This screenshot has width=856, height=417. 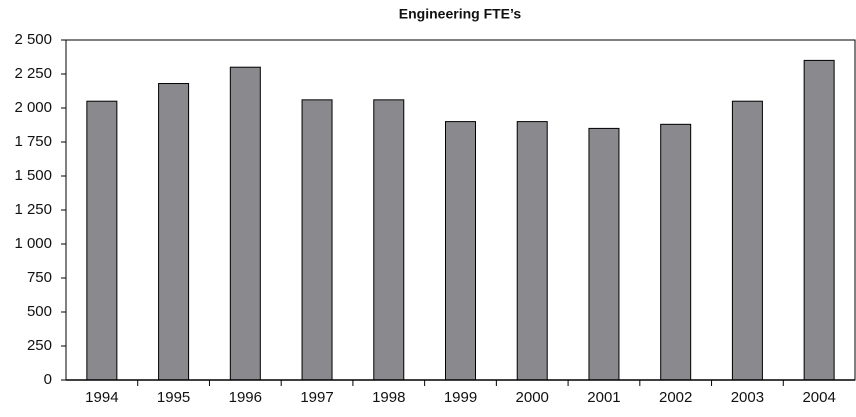 What do you see at coordinates (33, 73) in the screenshot?
I see `y-tick-label: 2 250` at bounding box center [33, 73].